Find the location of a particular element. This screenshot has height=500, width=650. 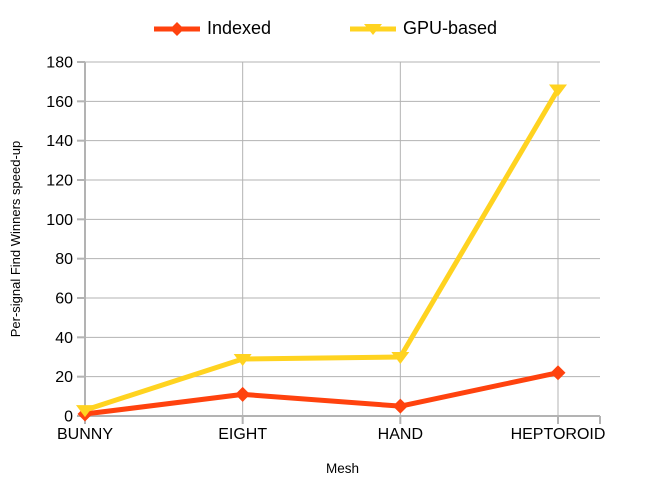

y-tick-label: 0 is located at coordinates (68, 417).